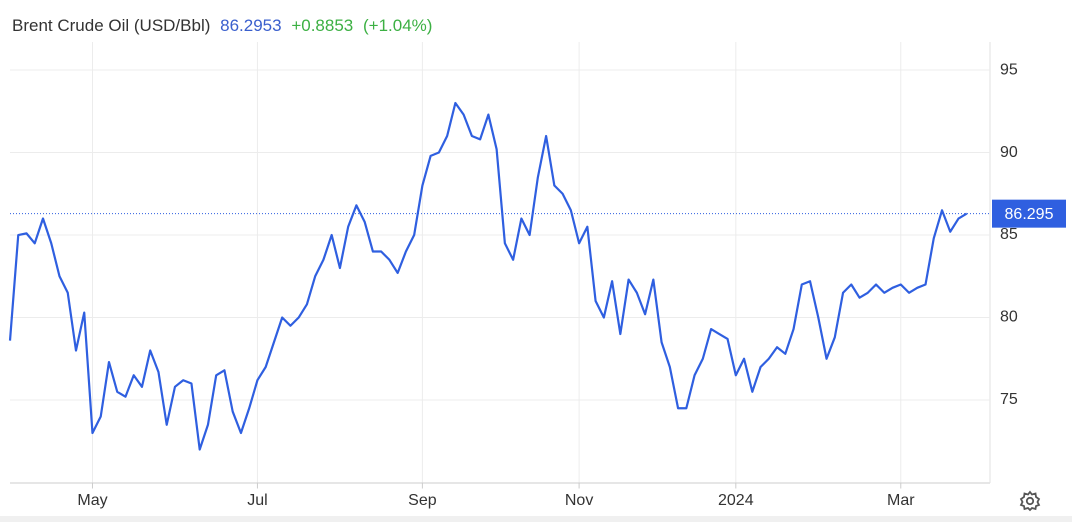 This screenshot has width=1072, height=522. What do you see at coordinates (92, 500) in the screenshot?
I see `x-tick-label: May` at bounding box center [92, 500].